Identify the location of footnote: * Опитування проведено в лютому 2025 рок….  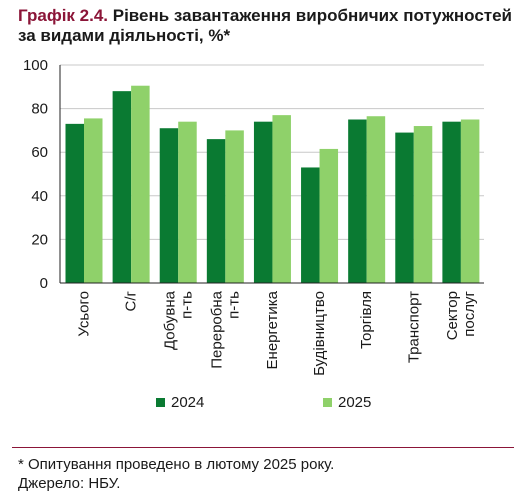
(176, 464).